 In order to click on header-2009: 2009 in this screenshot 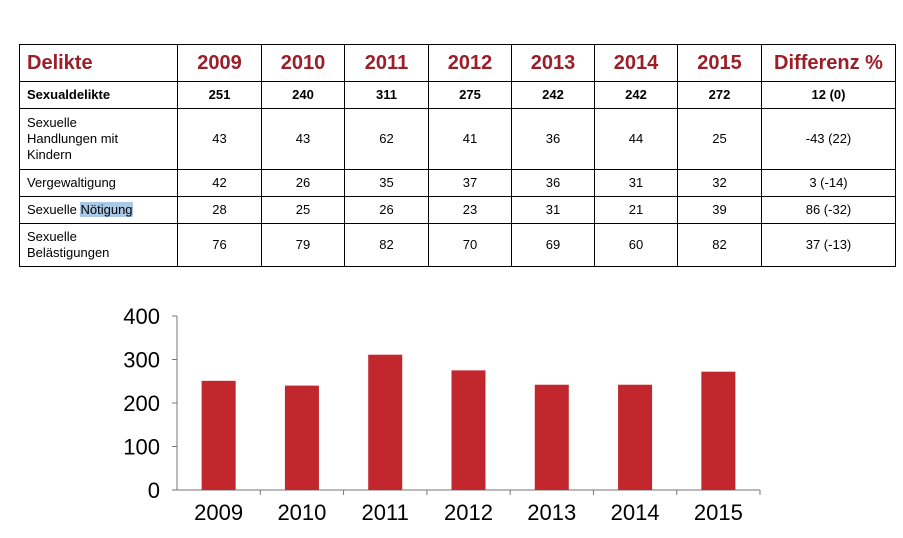, I will do `click(219, 63)`.